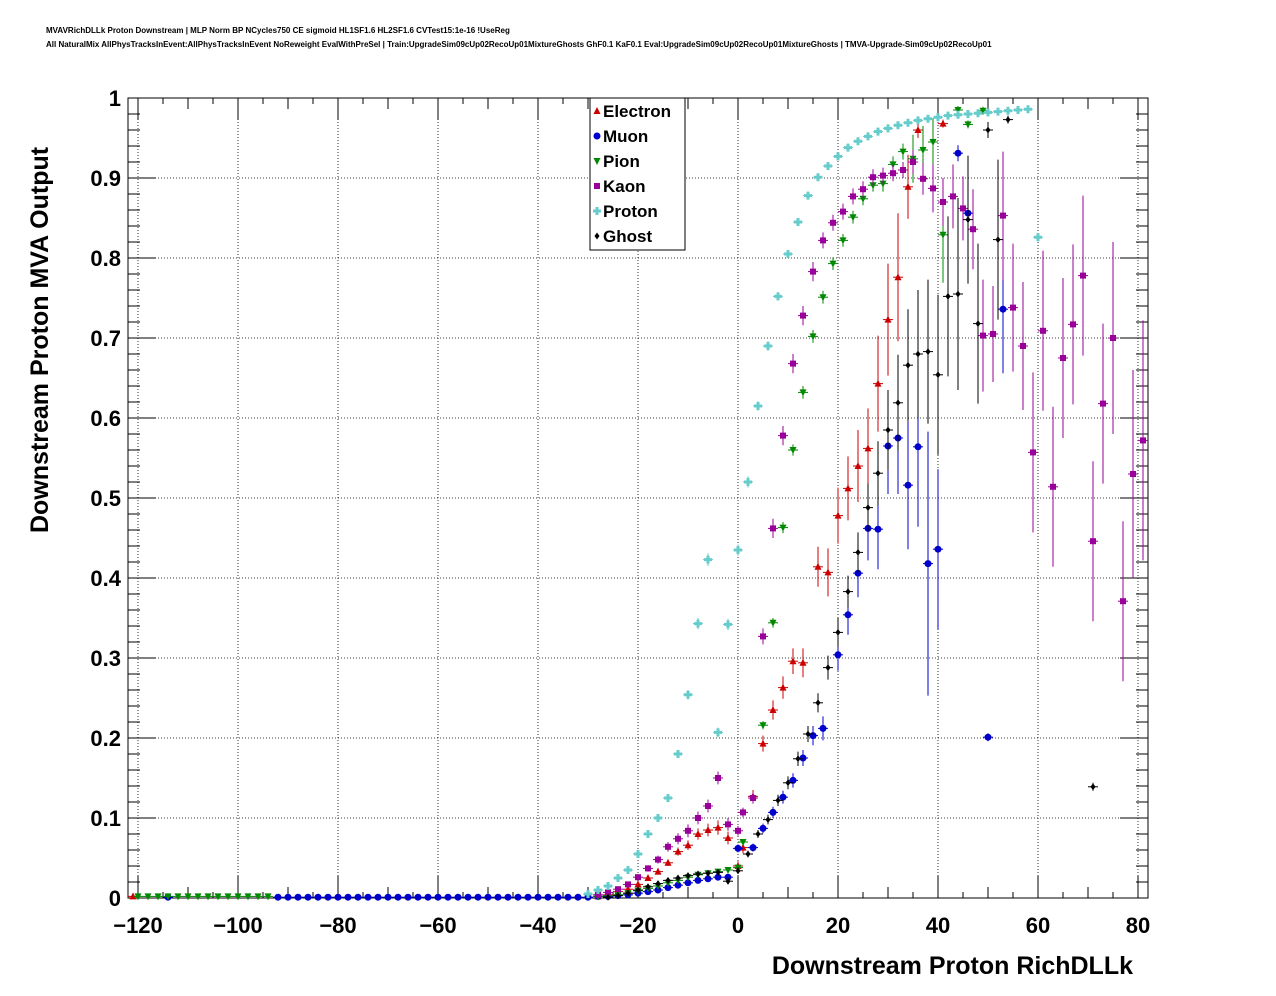 This screenshot has height=996, width=1276. What do you see at coordinates (105, 738) in the screenshot?
I see `y-tick-label: 0.2` at bounding box center [105, 738].